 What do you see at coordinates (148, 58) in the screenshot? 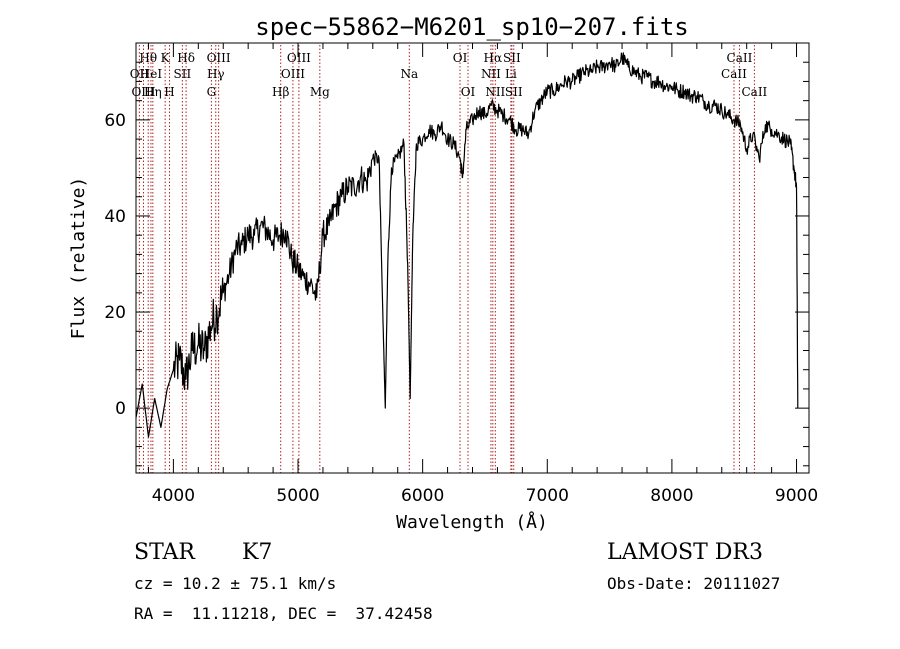
I see `spectral-line-label: Hθ` at bounding box center [148, 58].